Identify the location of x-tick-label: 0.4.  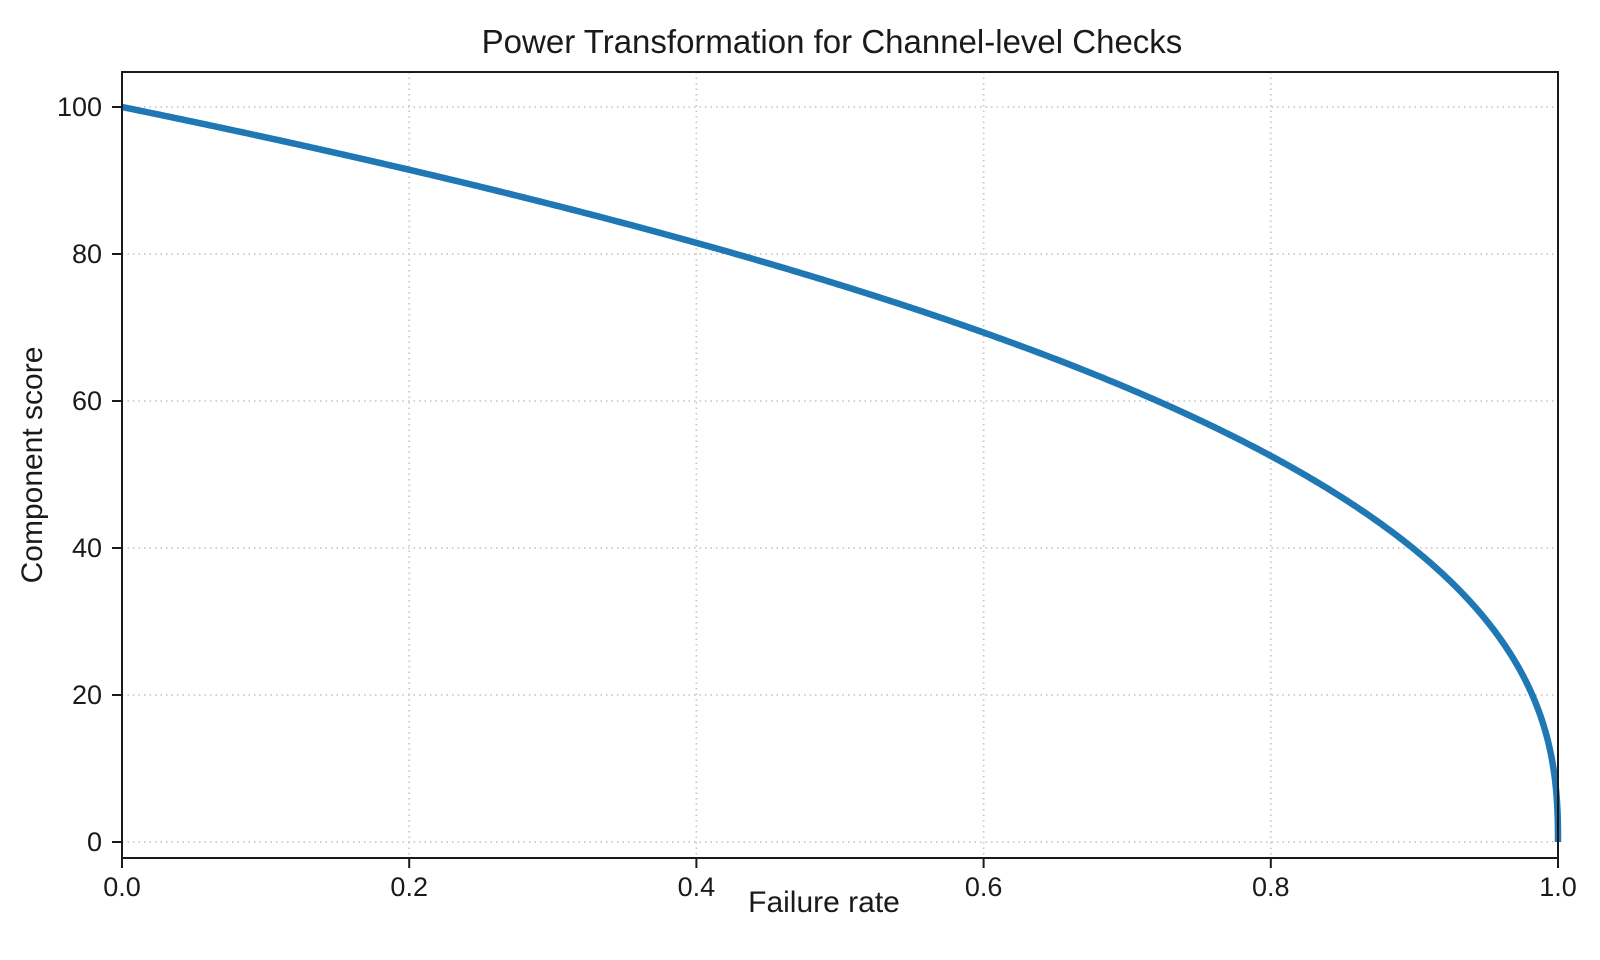
(697, 887).